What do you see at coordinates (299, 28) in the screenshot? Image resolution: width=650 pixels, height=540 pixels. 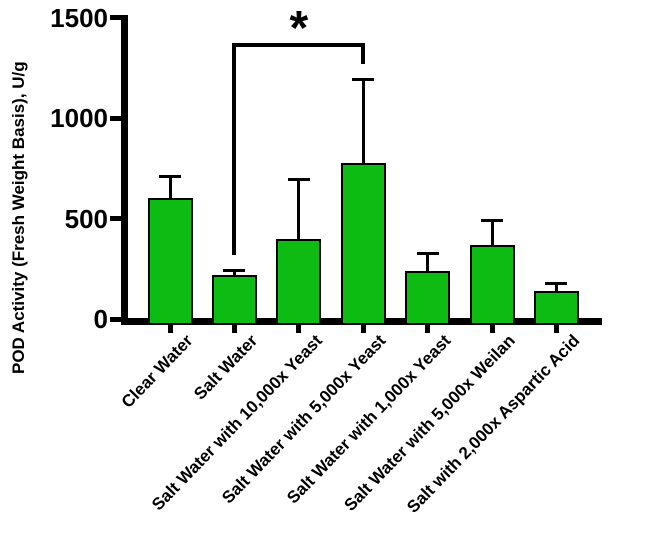 I see `significance-asterisk: *` at bounding box center [299, 28].